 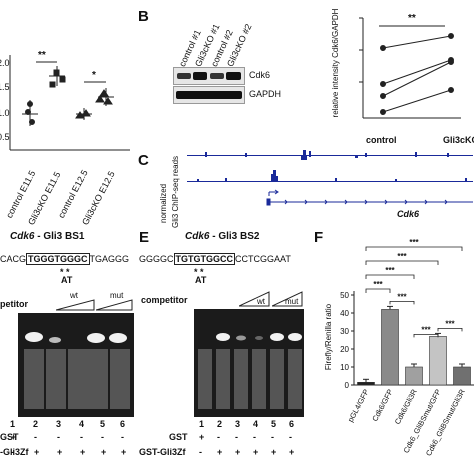 I want to click on panel-b-xlabel-0: control, so click(x=381, y=140).